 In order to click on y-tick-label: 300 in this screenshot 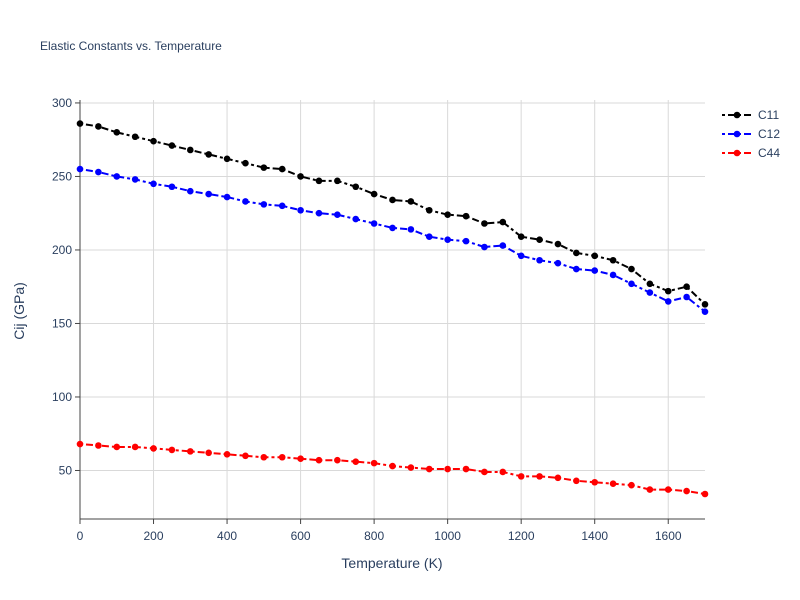, I will do `click(62, 103)`.